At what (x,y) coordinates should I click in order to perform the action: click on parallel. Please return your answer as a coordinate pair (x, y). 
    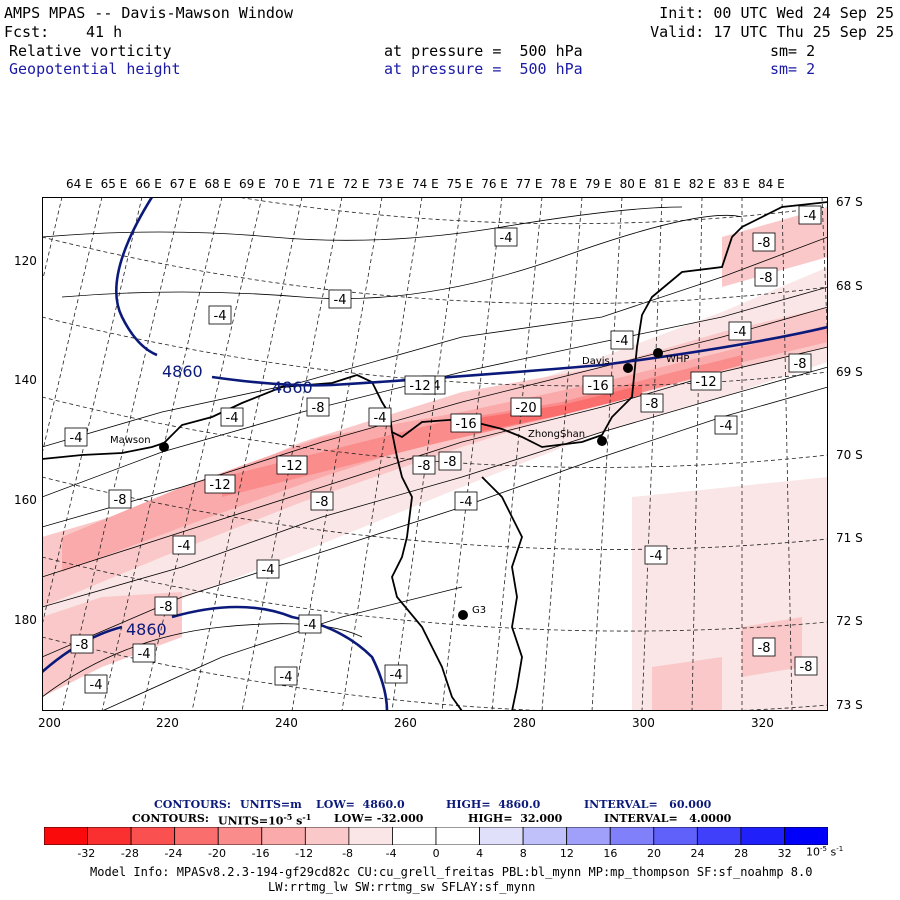
    Looking at the image, I should click on (435, 432).